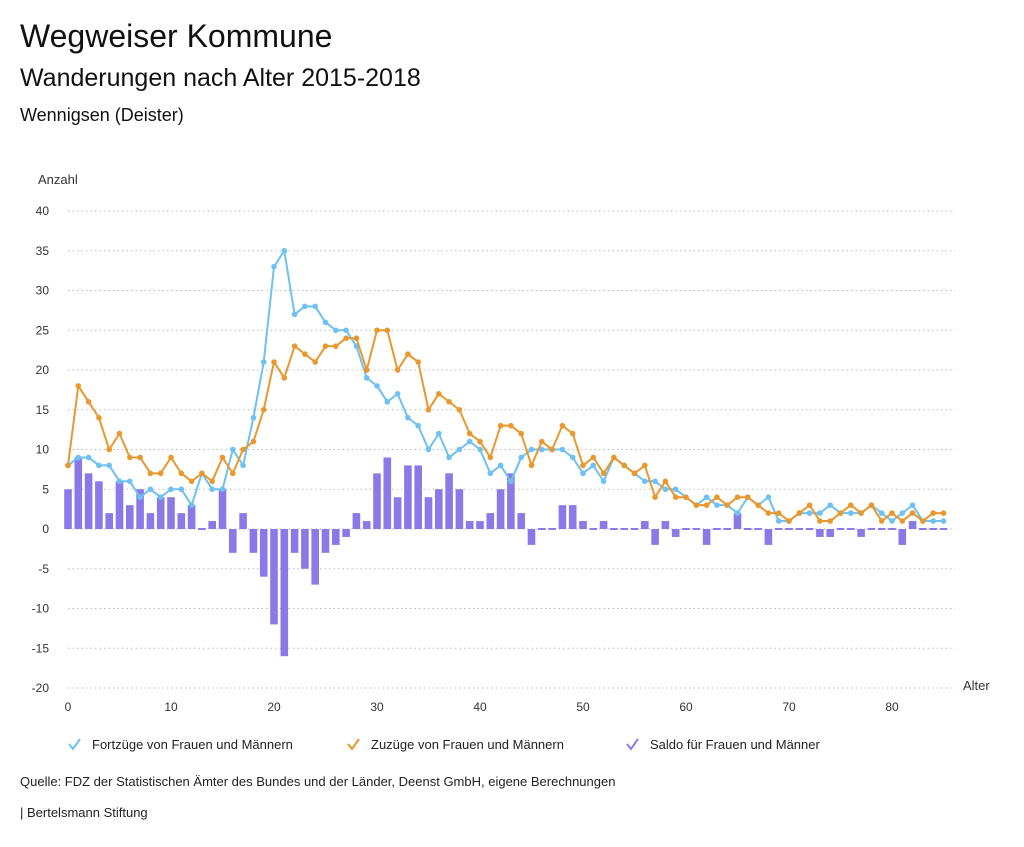 The image size is (1024, 847). I want to click on legend-item-fortzuege: Fortzüge von Frauen und Männern, so click(180, 744).